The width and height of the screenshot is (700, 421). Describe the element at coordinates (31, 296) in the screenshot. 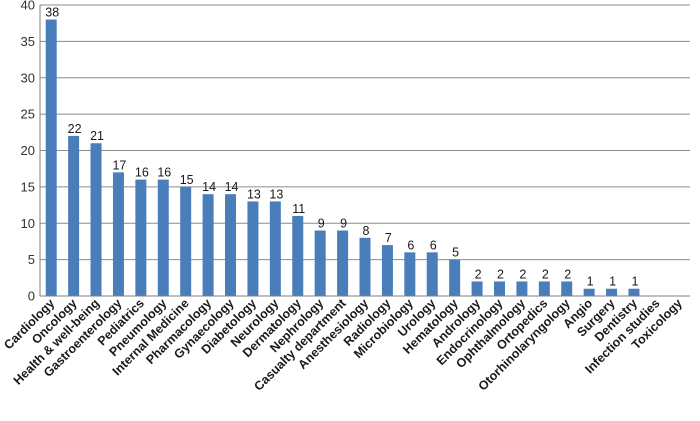

I see `y-tick-label: 0` at that location.